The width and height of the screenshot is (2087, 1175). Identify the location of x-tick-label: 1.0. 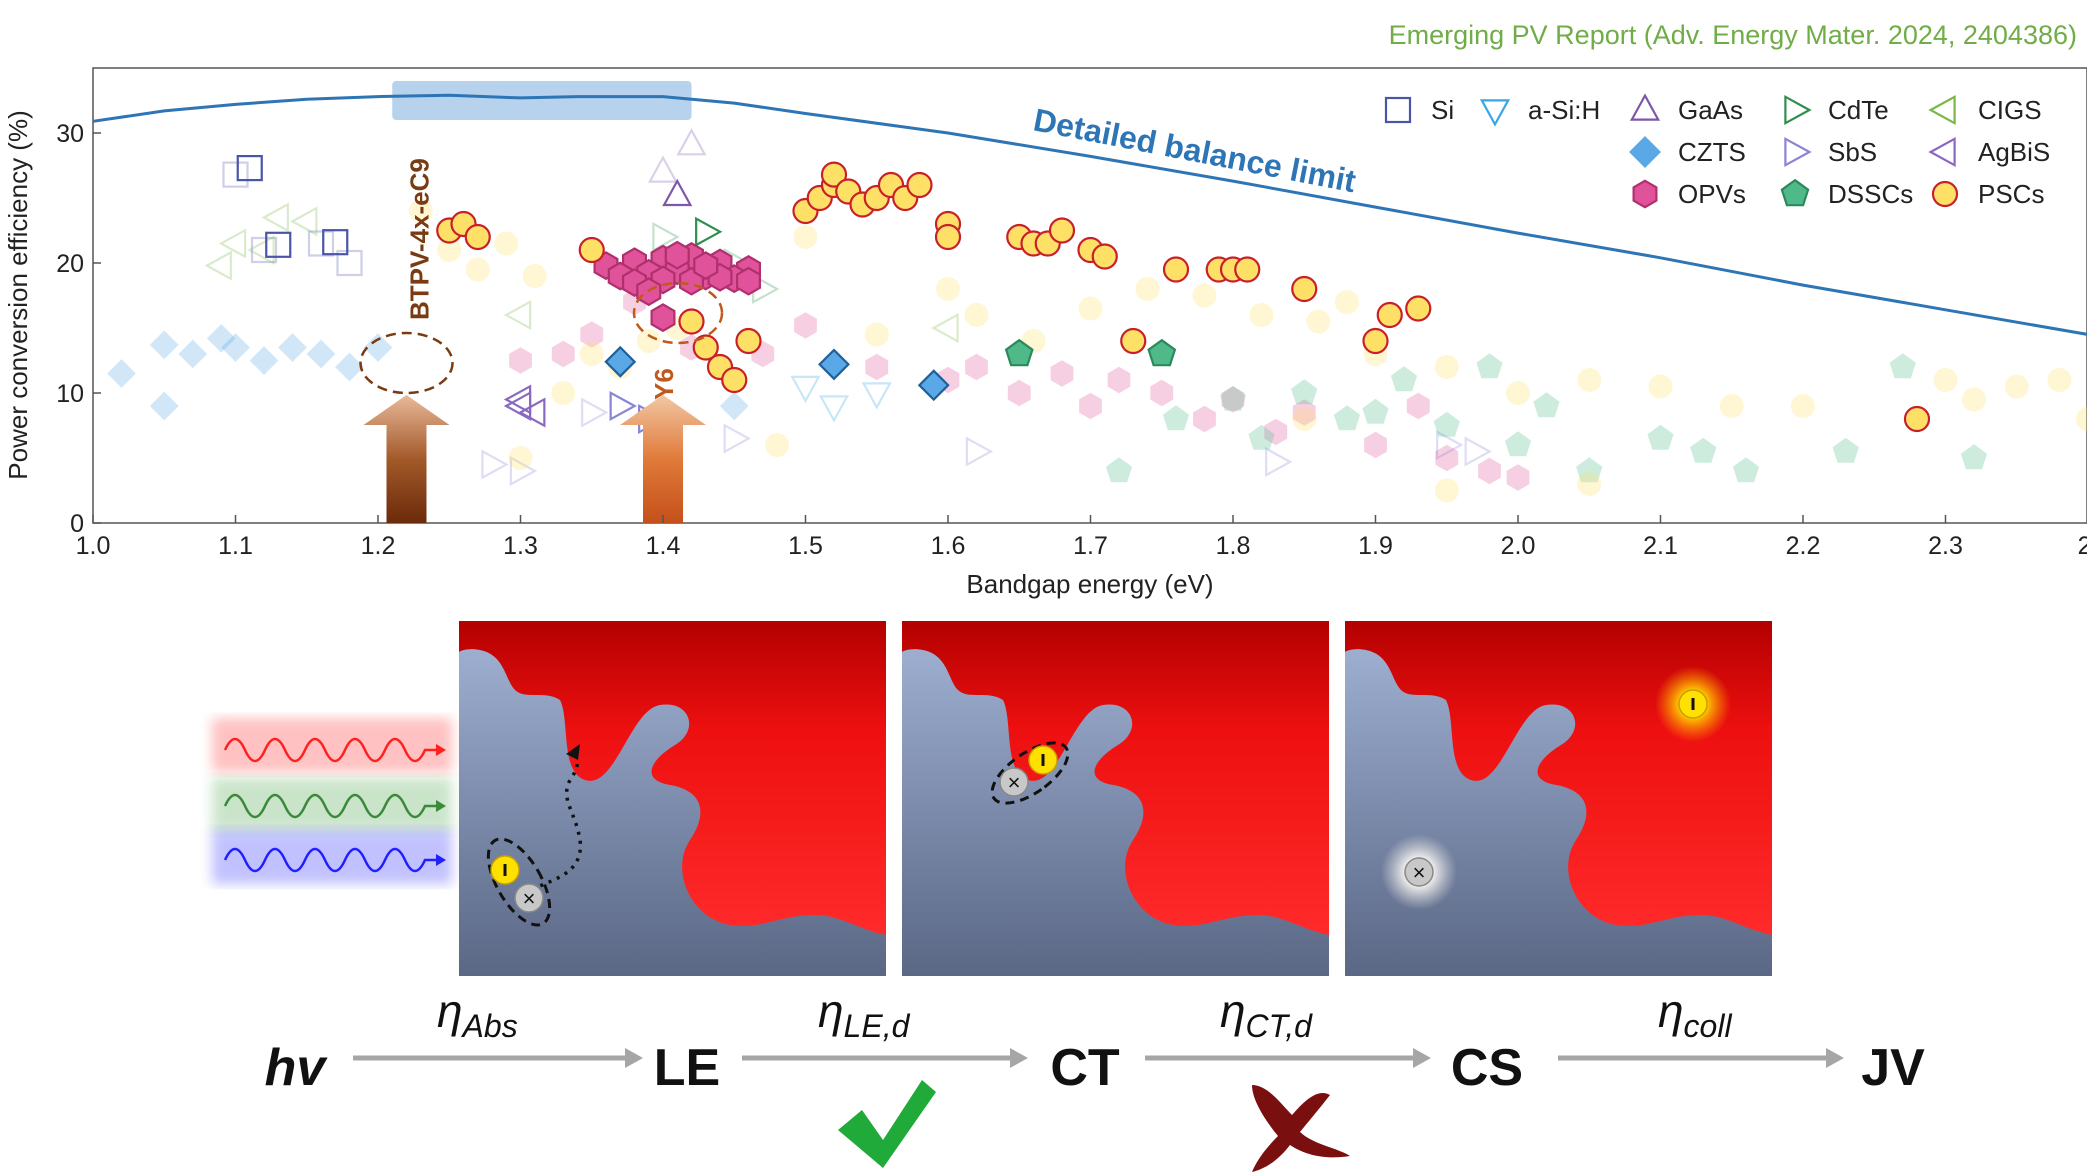
(93, 546).